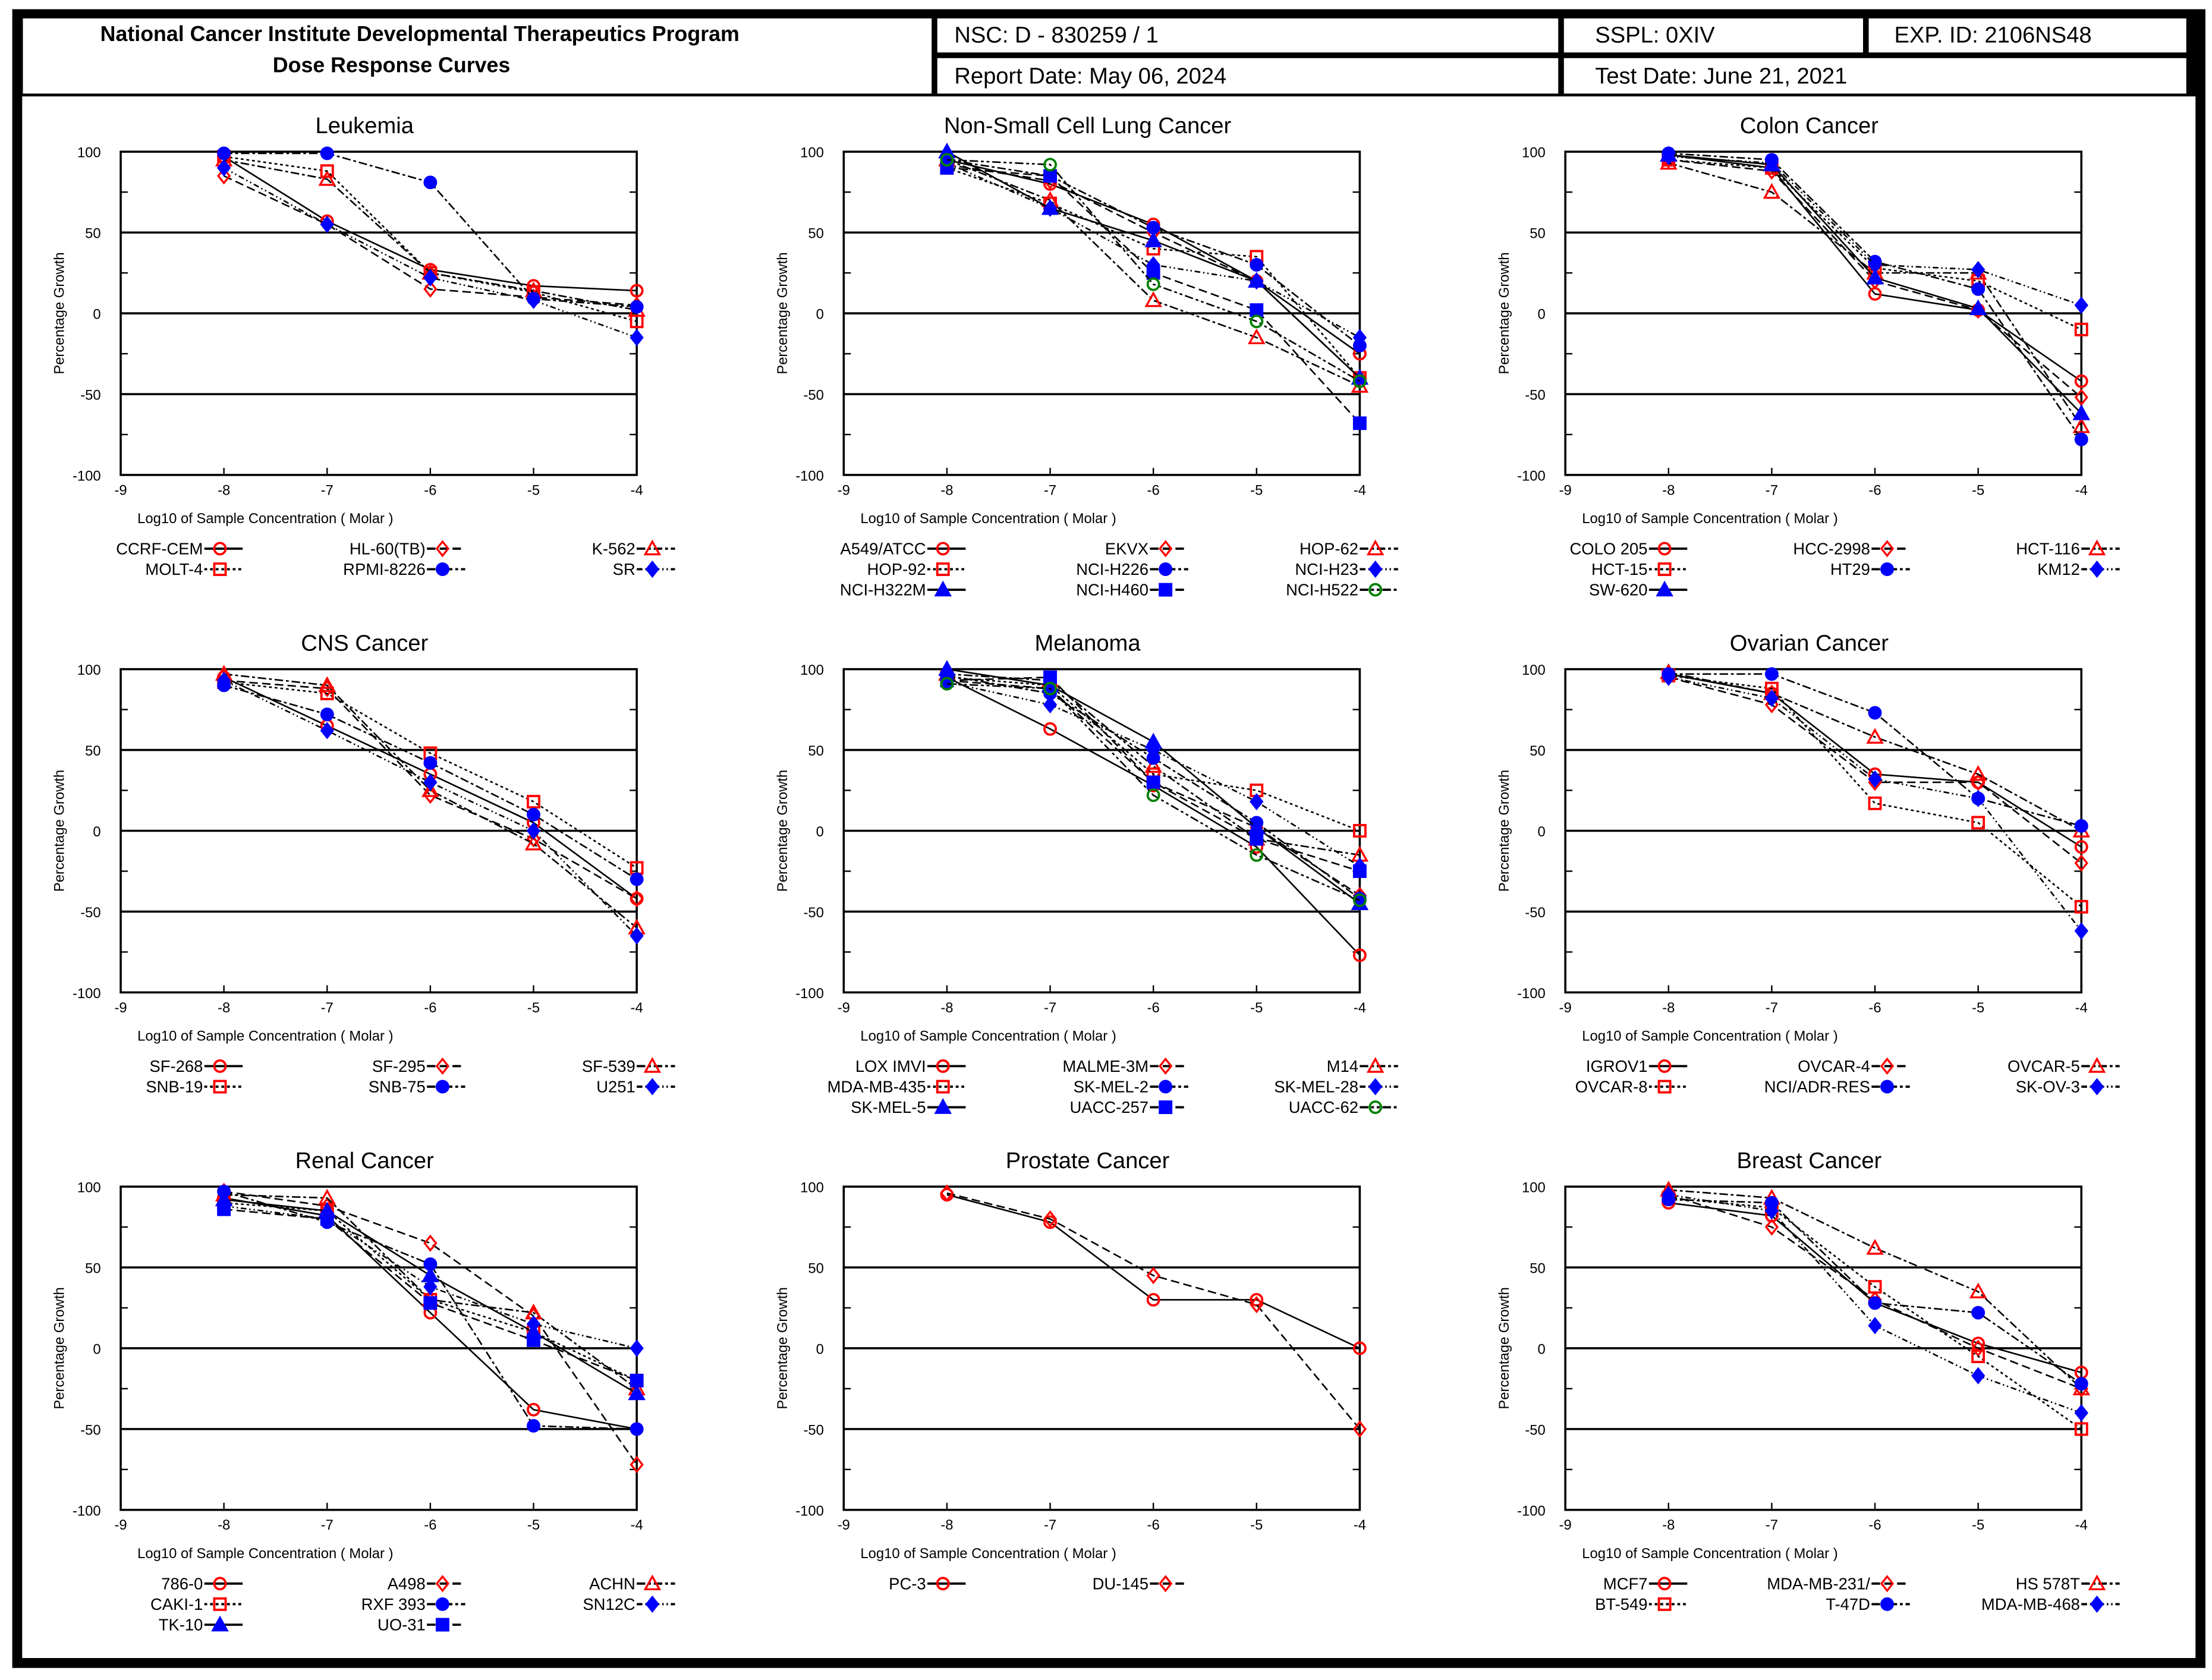 The height and width of the screenshot is (1680, 2212). What do you see at coordinates (1322, 590) in the screenshot?
I see `legend-label: NCI-H522` at bounding box center [1322, 590].